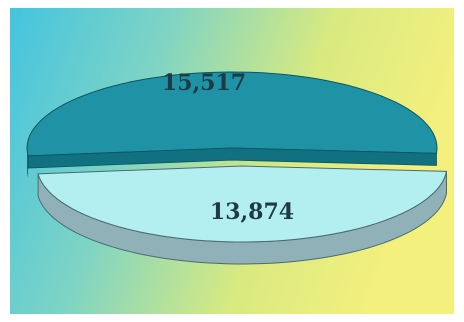 Image resolution: width=464 pixels, height=322 pixels. Describe the element at coordinates (204, 83) in the screenshot. I see `slice-label-15517: 15,517` at that location.